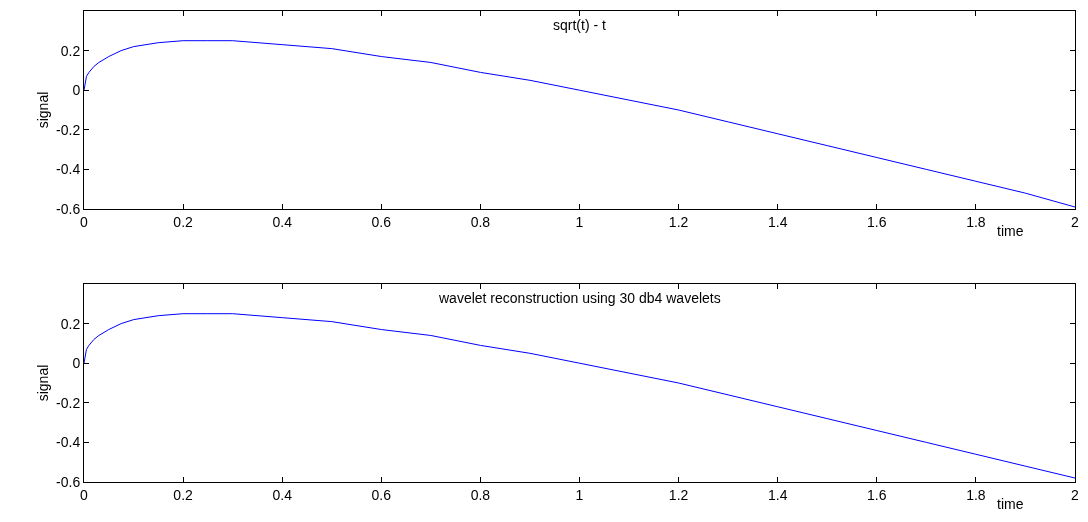 This screenshot has width=1088, height=522. Describe the element at coordinates (579, 298) in the screenshot. I see `text: wavelet reconstruction using 30 db4 wavelets` at that location.